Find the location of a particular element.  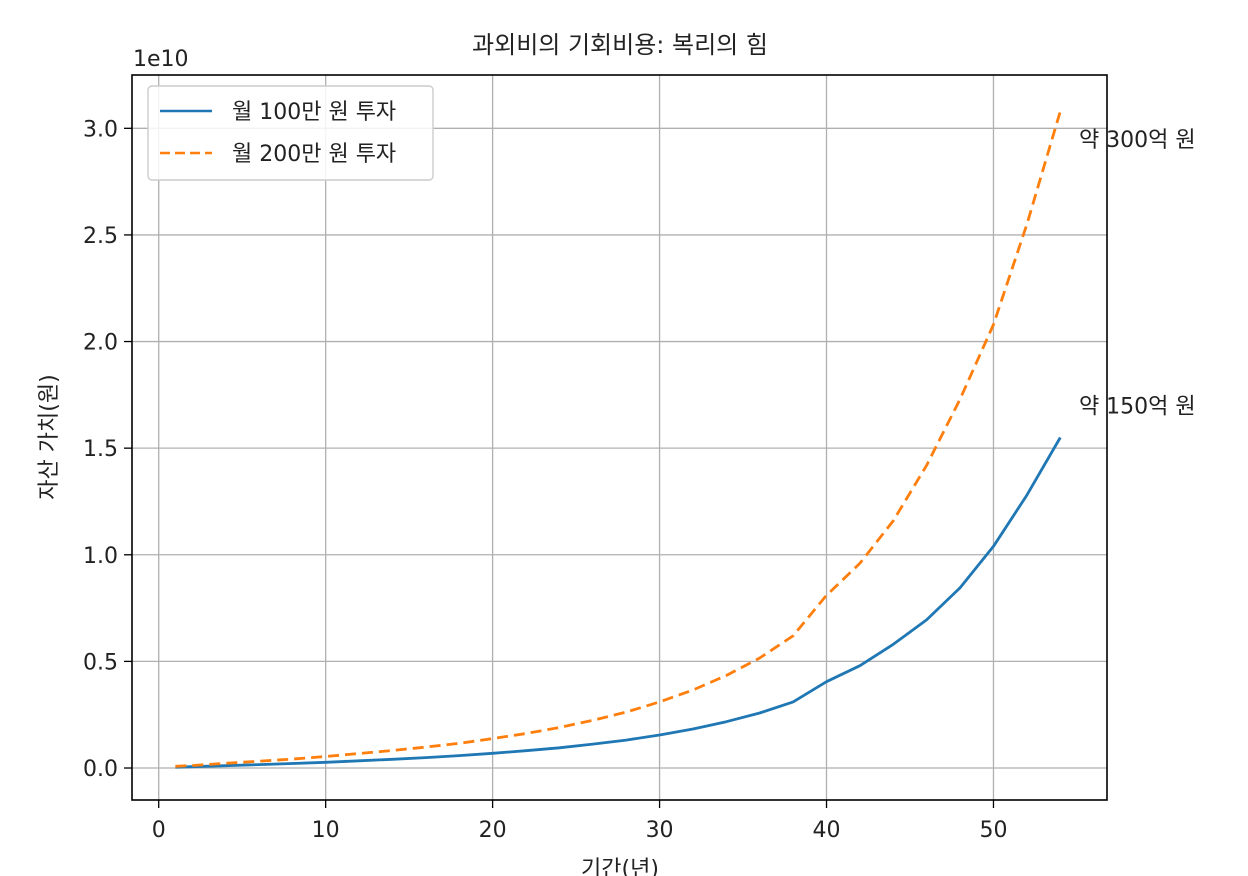

x-tick-label: 20 is located at coordinates (493, 830).